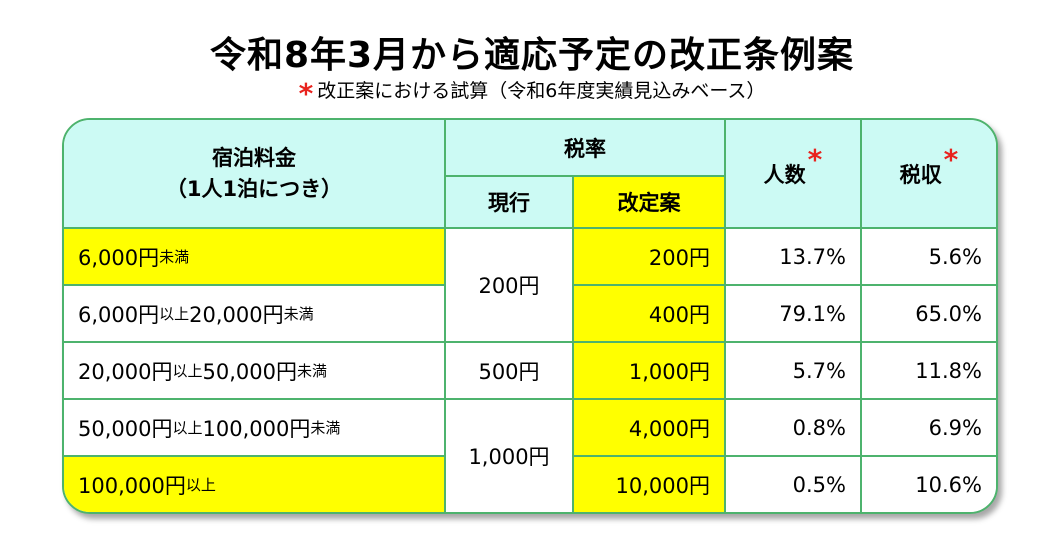 The height and width of the screenshot is (543, 1064). I want to click on row-5-people: 0.5%, so click(794, 484).